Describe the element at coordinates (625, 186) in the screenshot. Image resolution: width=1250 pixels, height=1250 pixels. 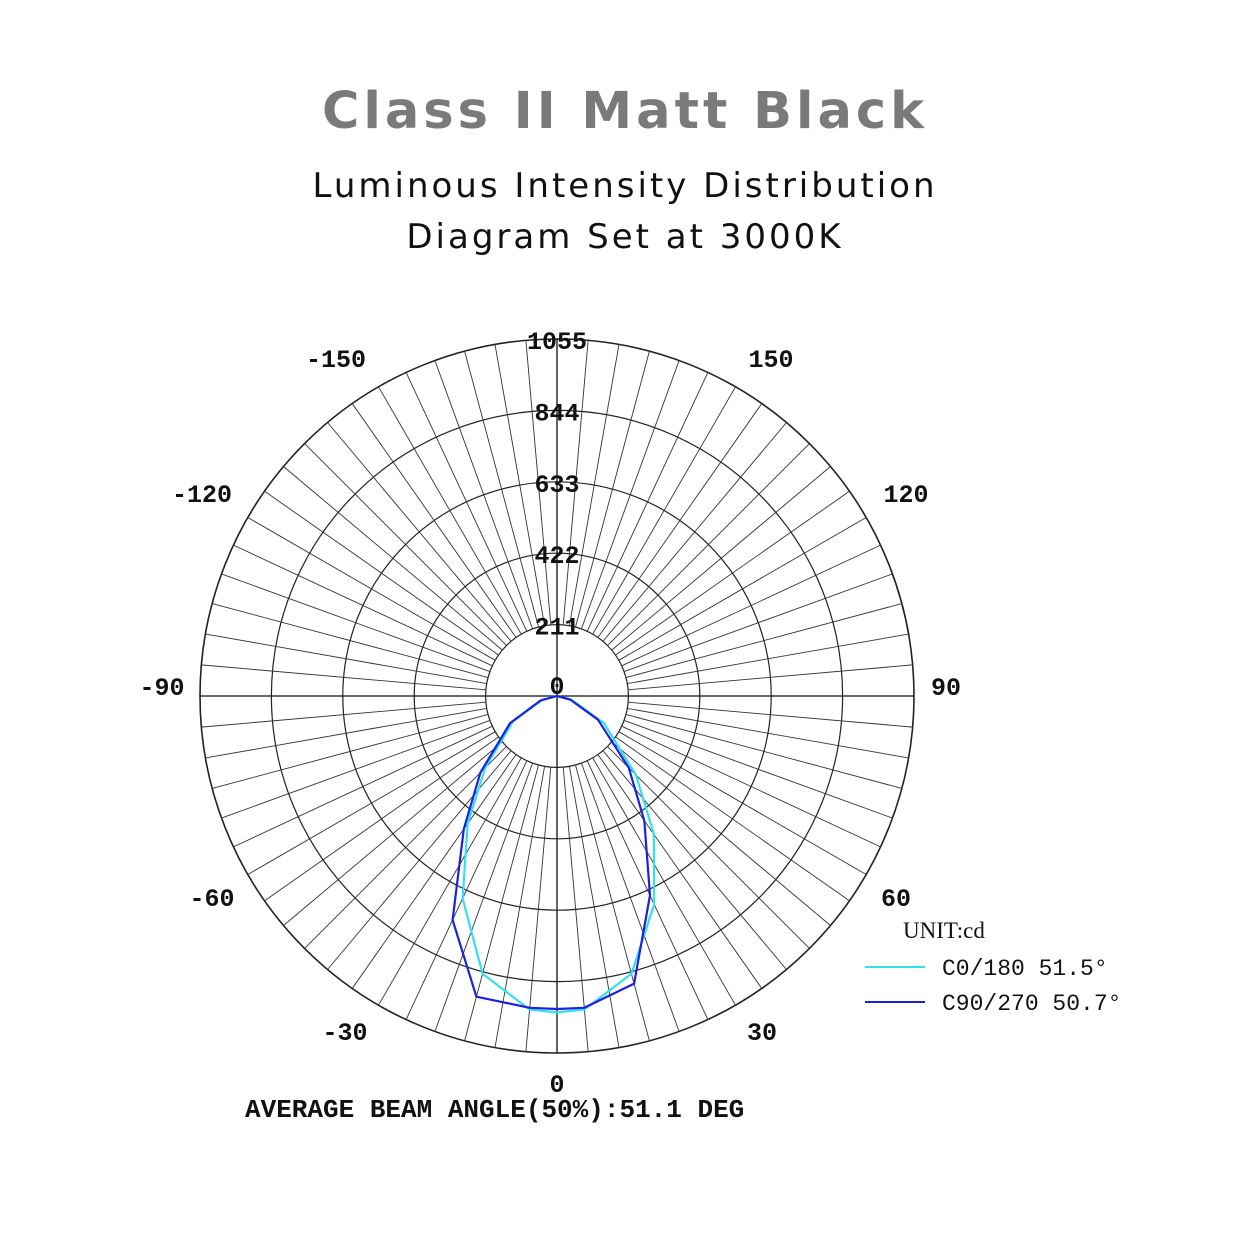
I see `chart-subtitle-line1: Luminous Intensity Distribution` at that location.